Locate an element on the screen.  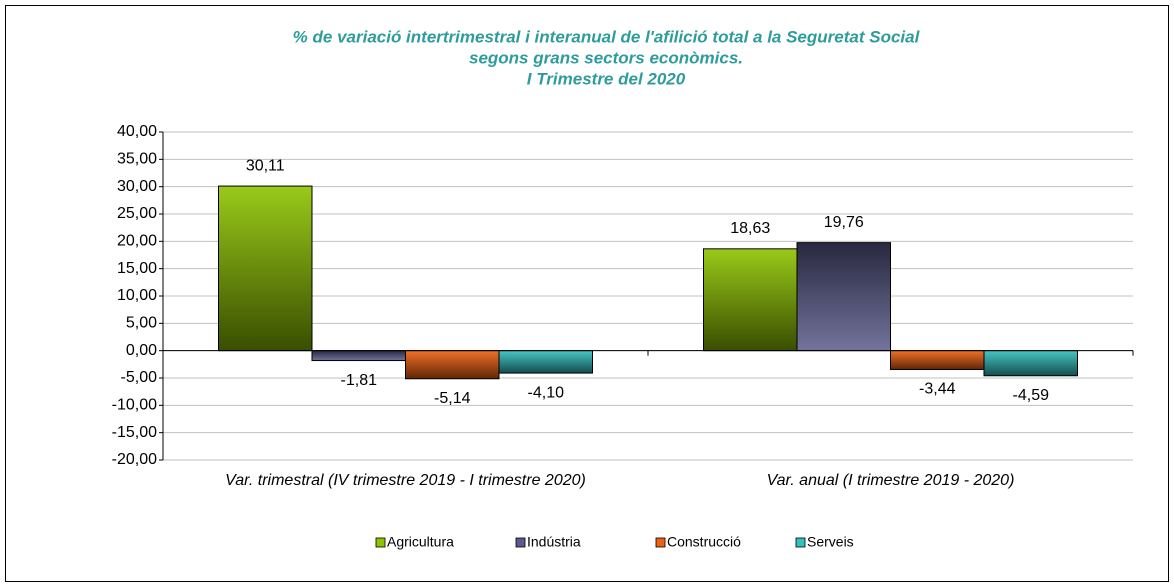
y-tick-label: 40,00 is located at coordinates (137, 131).